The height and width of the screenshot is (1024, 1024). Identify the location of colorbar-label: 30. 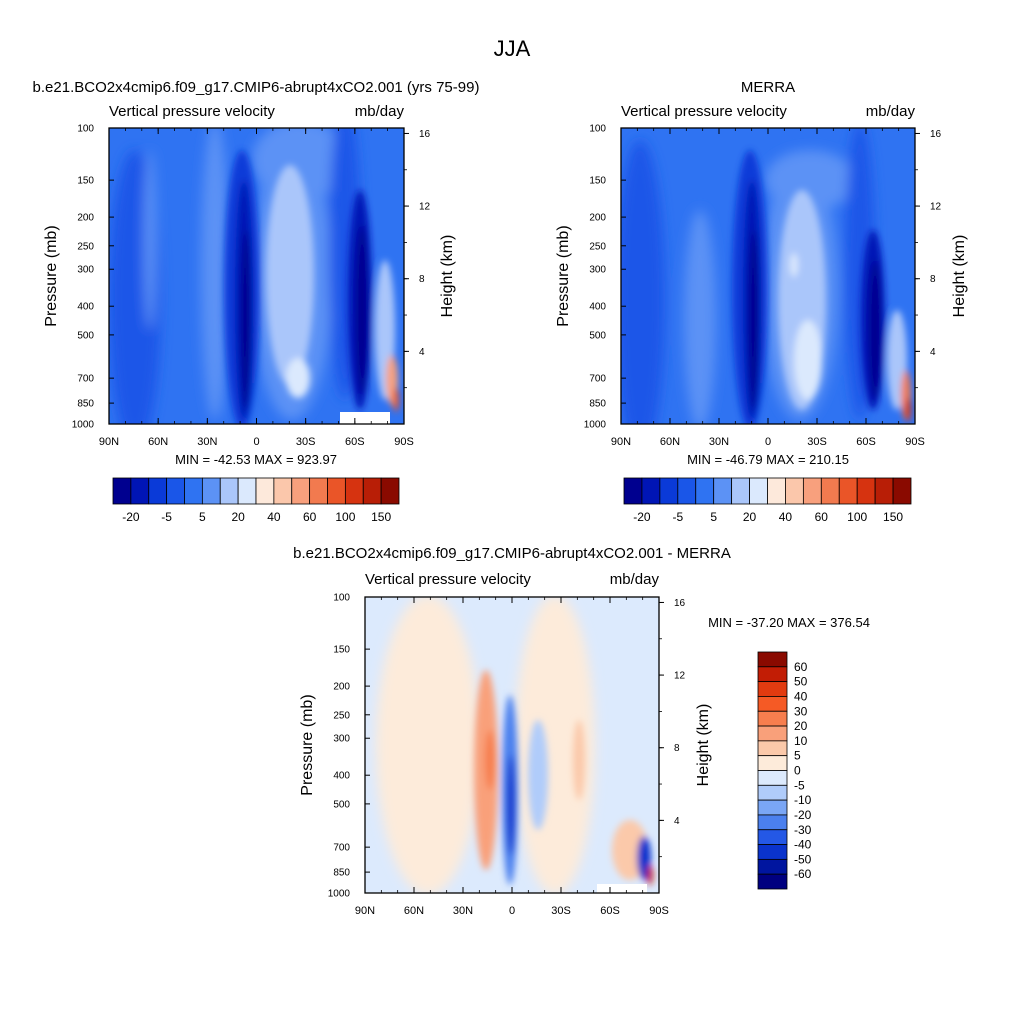
(801, 711).